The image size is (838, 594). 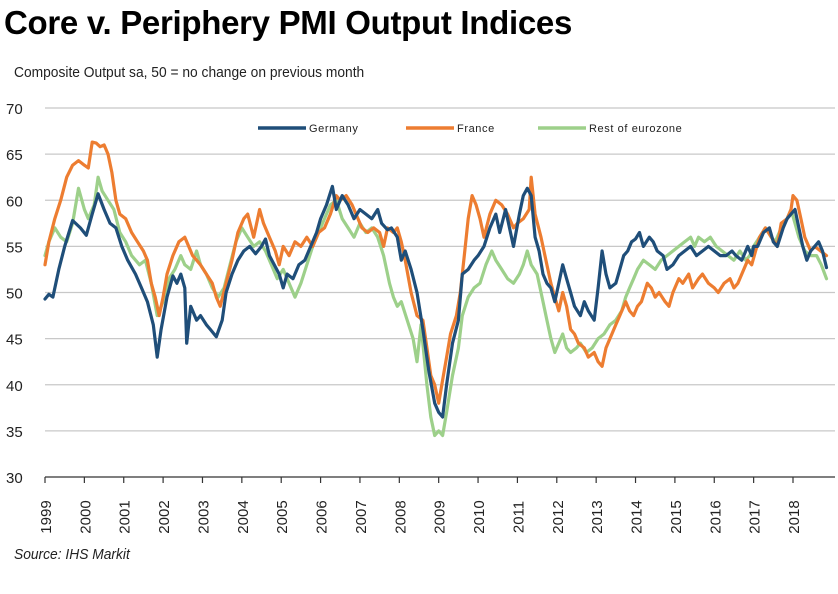 I want to click on y-tick-label: 65, so click(x=14, y=155).